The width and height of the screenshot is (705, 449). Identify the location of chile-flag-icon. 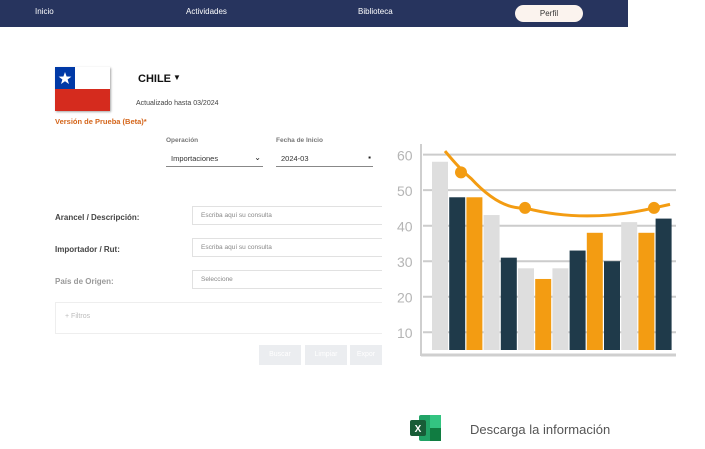
(82, 89).